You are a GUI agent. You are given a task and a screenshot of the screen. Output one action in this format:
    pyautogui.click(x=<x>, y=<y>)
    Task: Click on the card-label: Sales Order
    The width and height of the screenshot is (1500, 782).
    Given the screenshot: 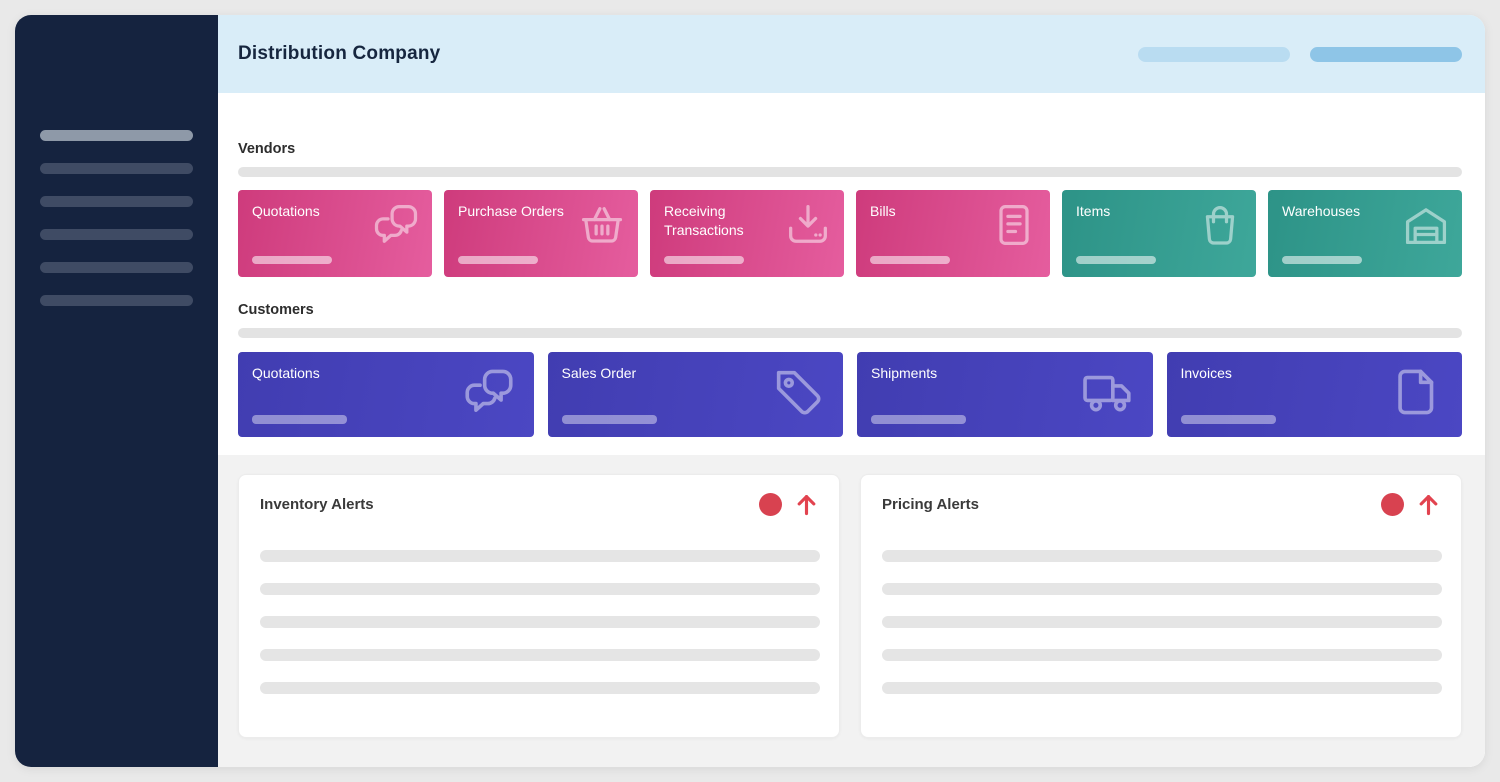 What is the action you would take?
    pyautogui.click(x=599, y=373)
    